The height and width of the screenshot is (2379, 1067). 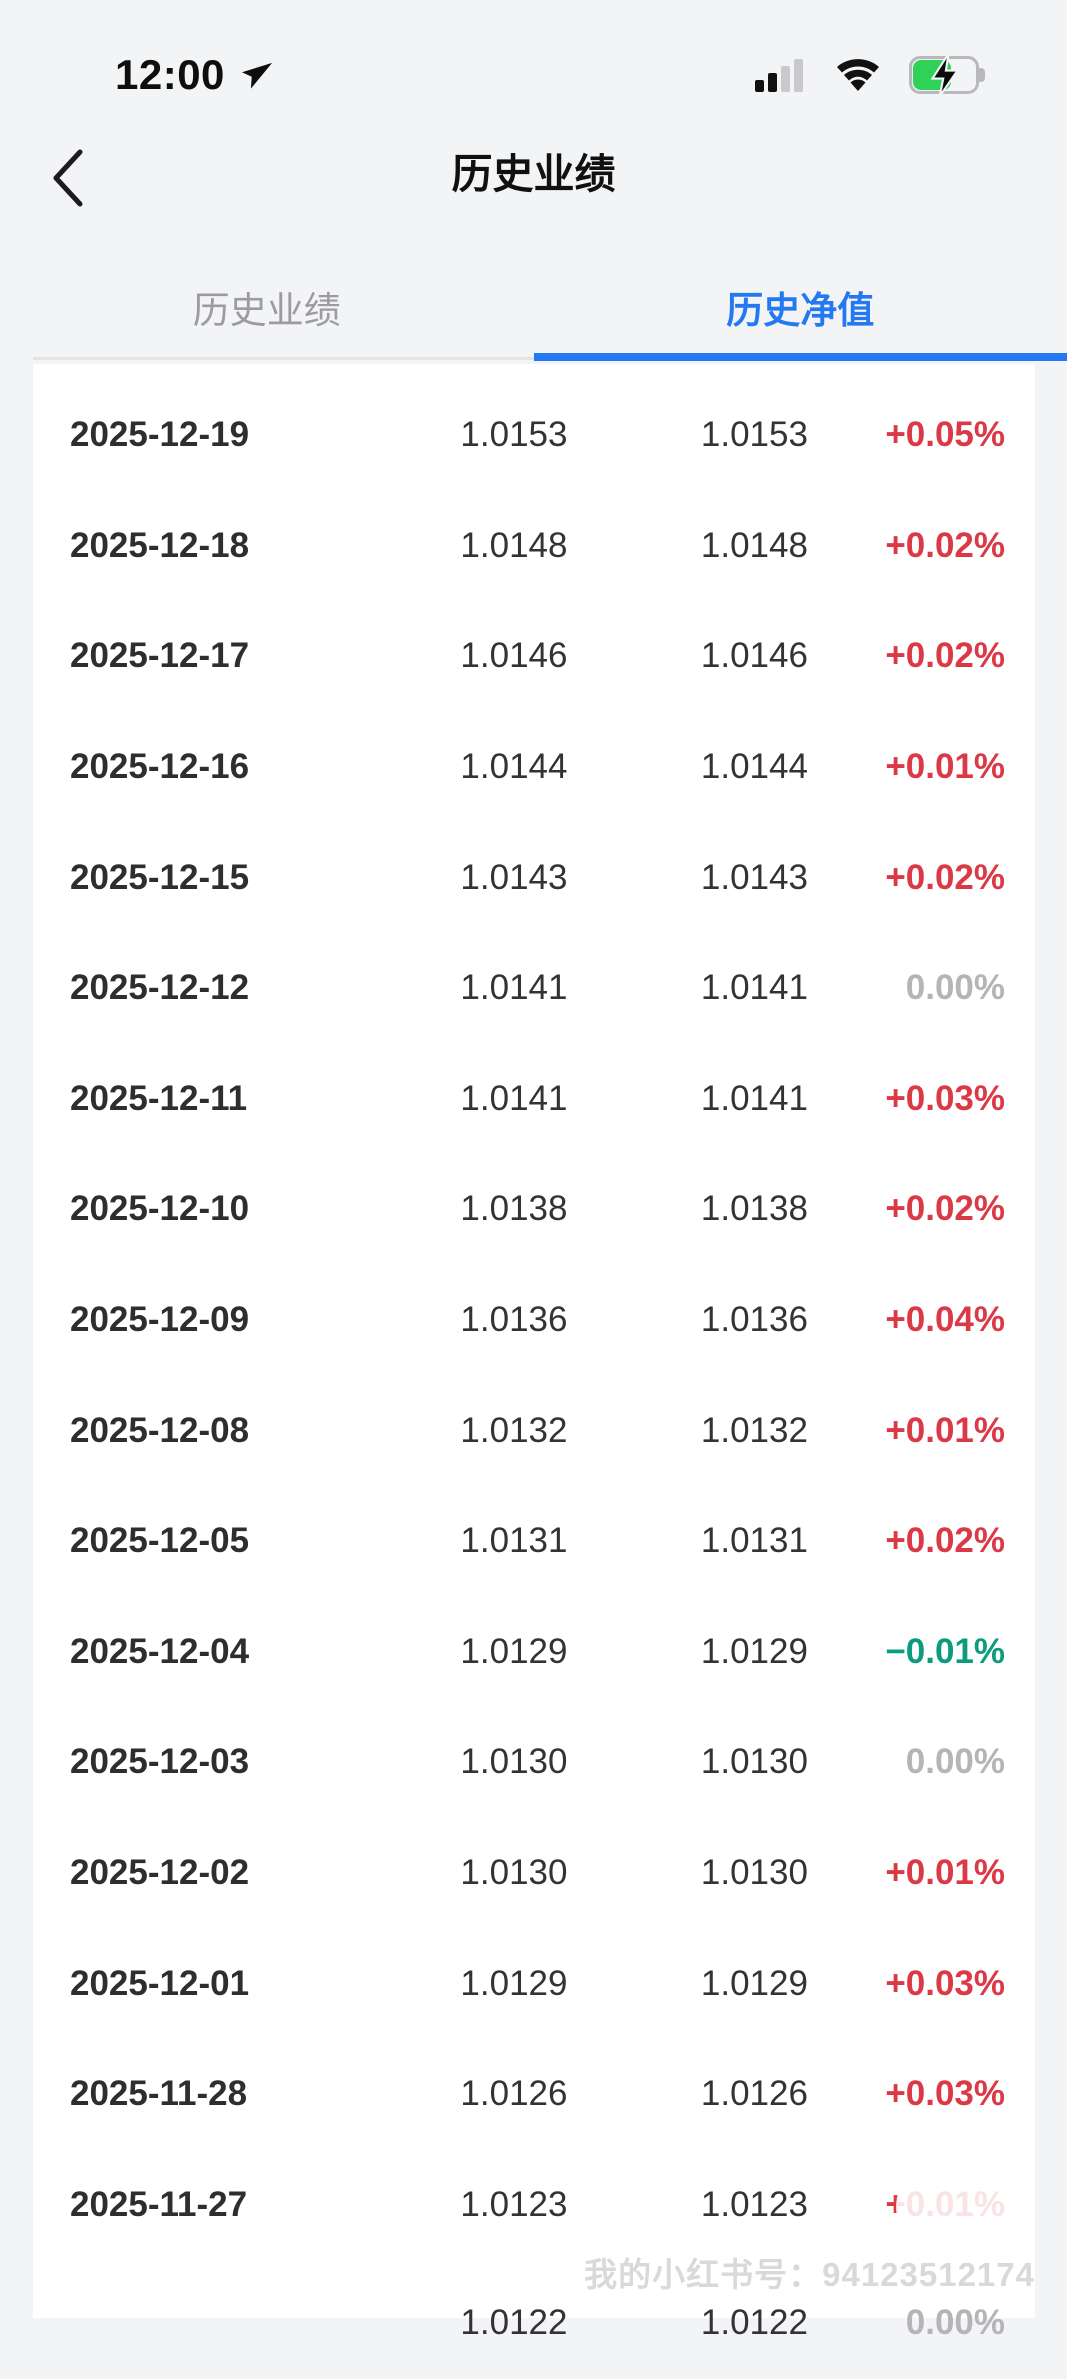 I want to click on table-row: 2025-12-05 1.0131 1.0131 +0.02%, so click(x=534, y=1541).